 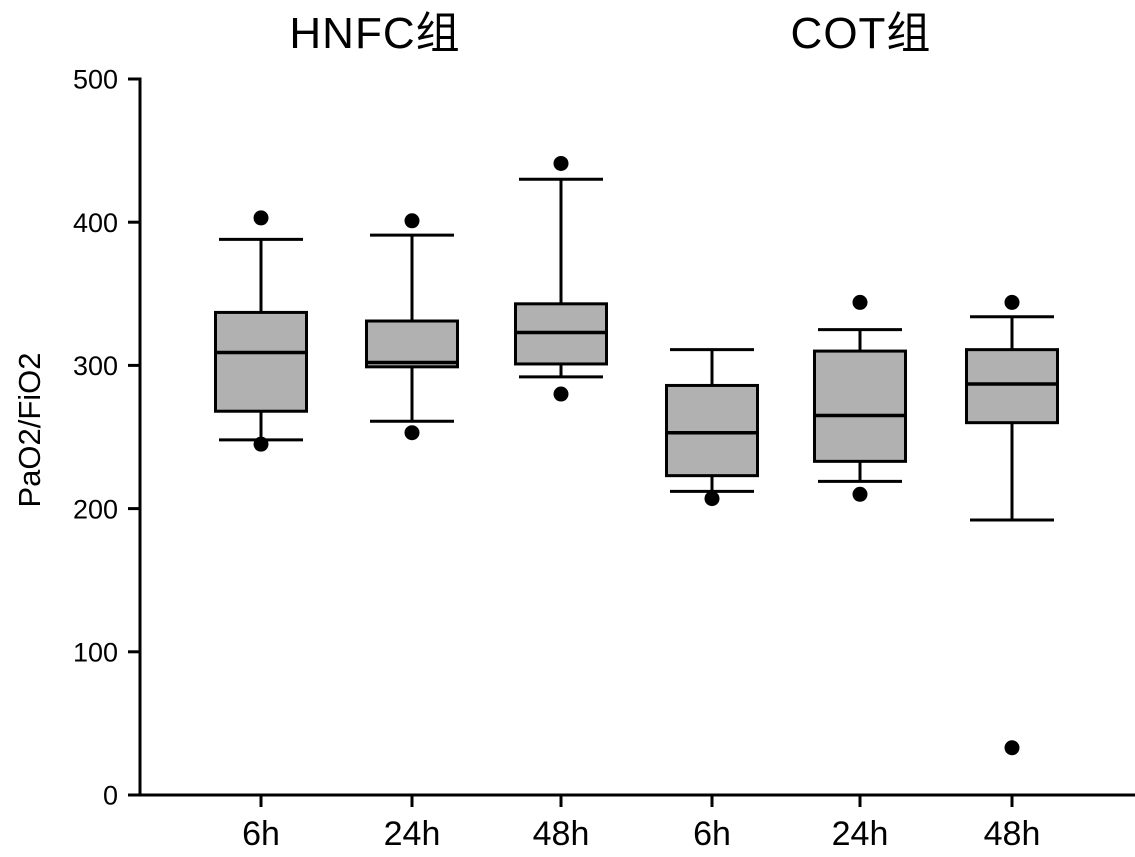 What do you see at coordinates (375, 33) in the screenshot?
I see `group-title-hnfc: HNFC组` at bounding box center [375, 33].